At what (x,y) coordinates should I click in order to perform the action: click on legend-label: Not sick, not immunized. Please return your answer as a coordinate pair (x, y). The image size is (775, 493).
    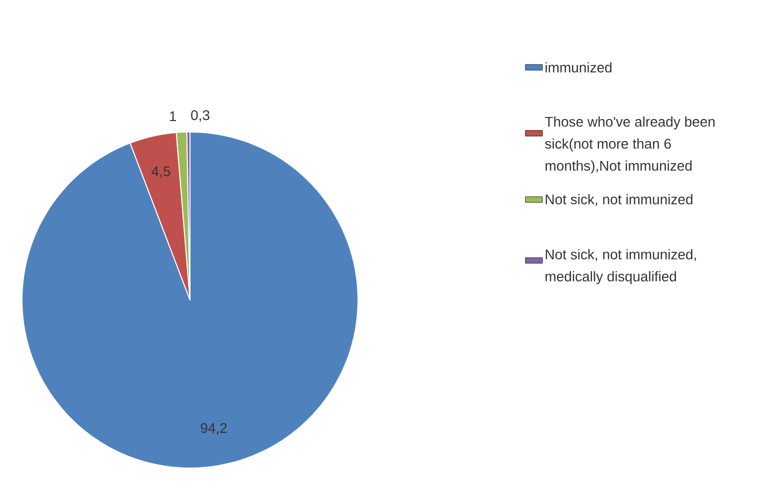
    Looking at the image, I should click on (619, 200).